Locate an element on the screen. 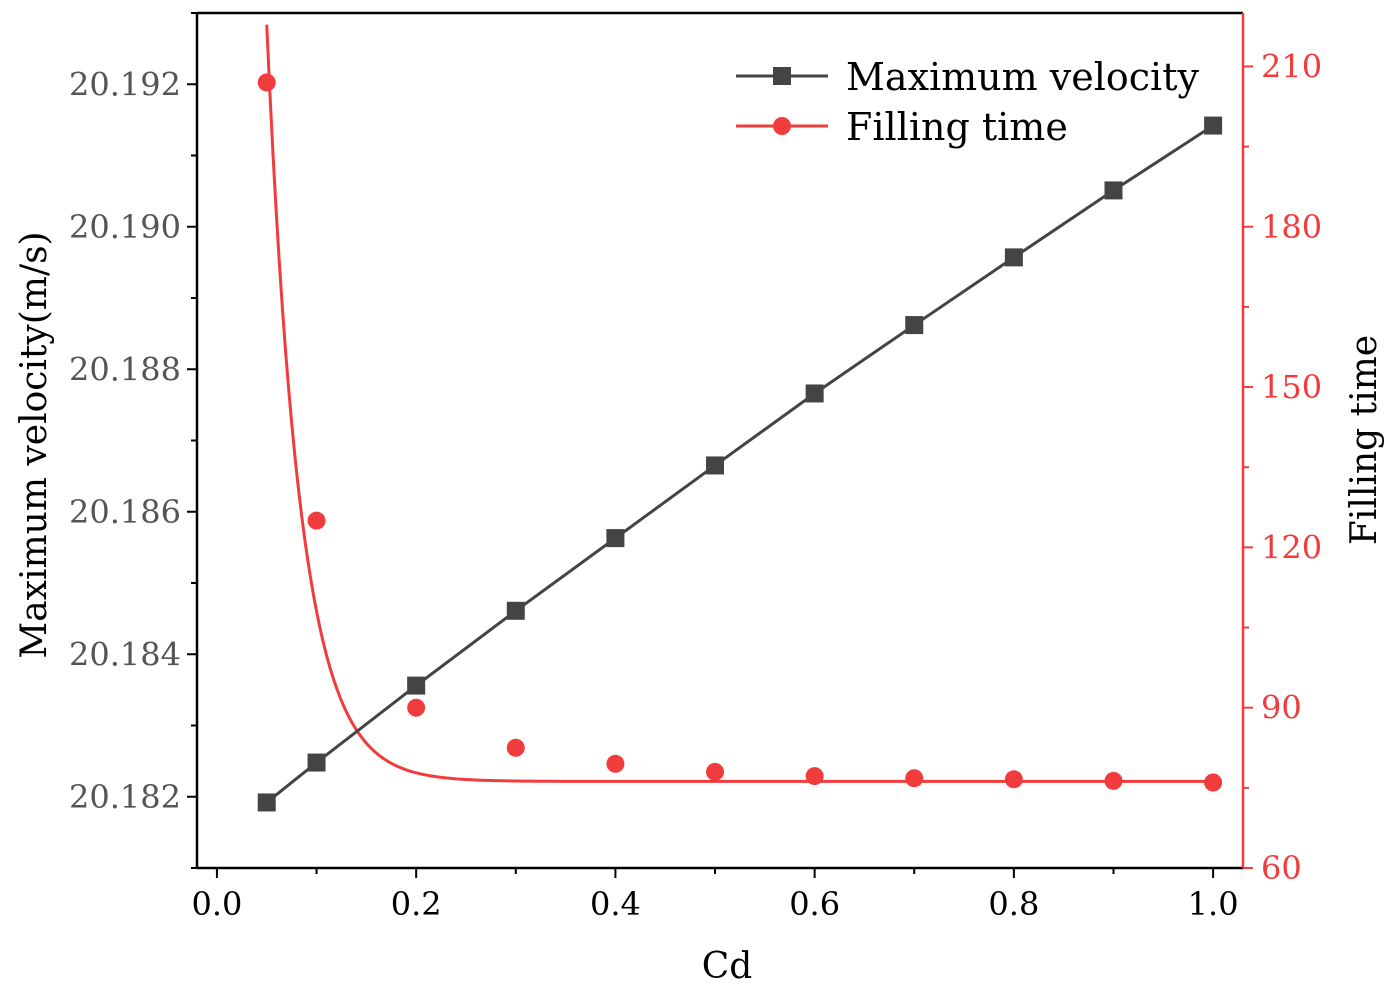 The width and height of the screenshot is (1395, 995). x-tick-label: 0.4 is located at coordinates (615, 904).